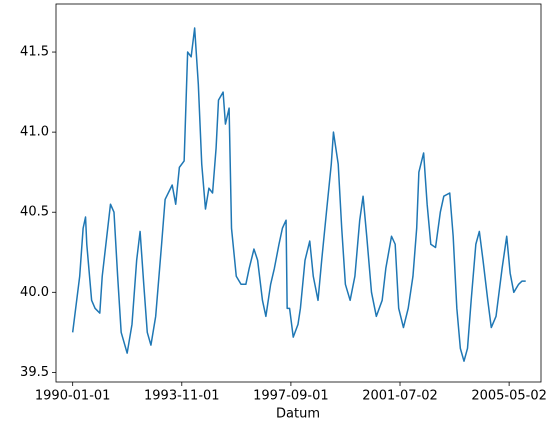  I want to click on y-tick-label: 40.0, so click(34, 292).